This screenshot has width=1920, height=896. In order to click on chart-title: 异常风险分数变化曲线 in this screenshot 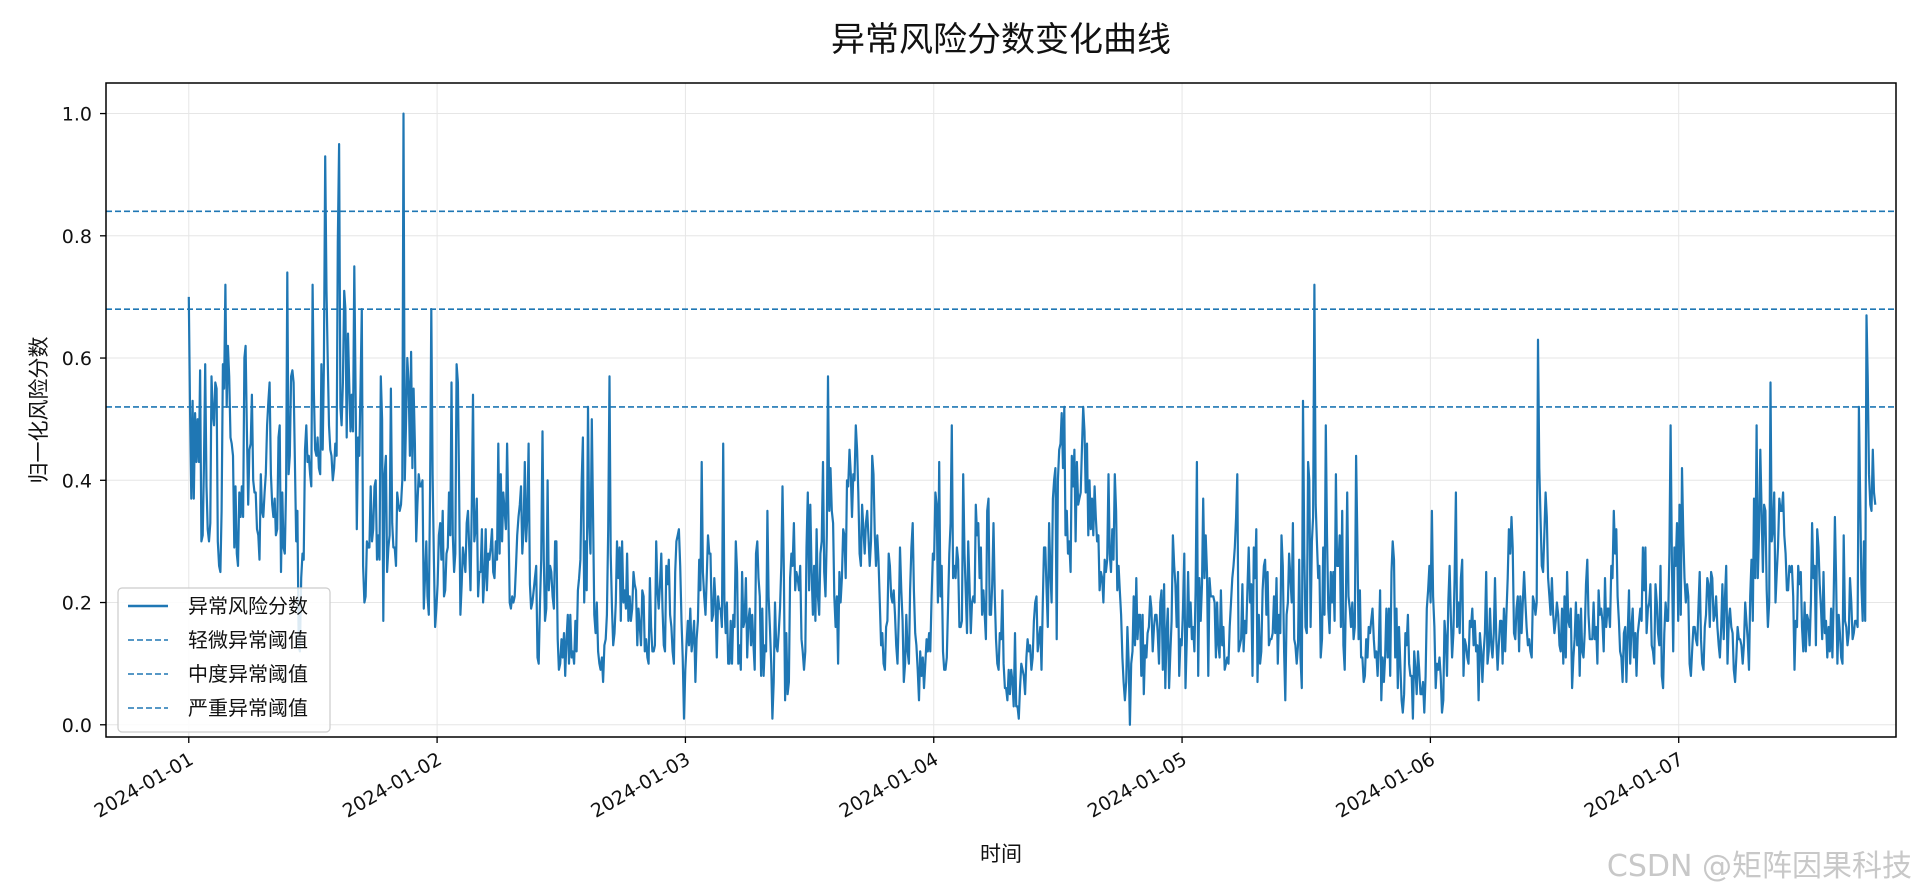, I will do `click(1001, 40)`.